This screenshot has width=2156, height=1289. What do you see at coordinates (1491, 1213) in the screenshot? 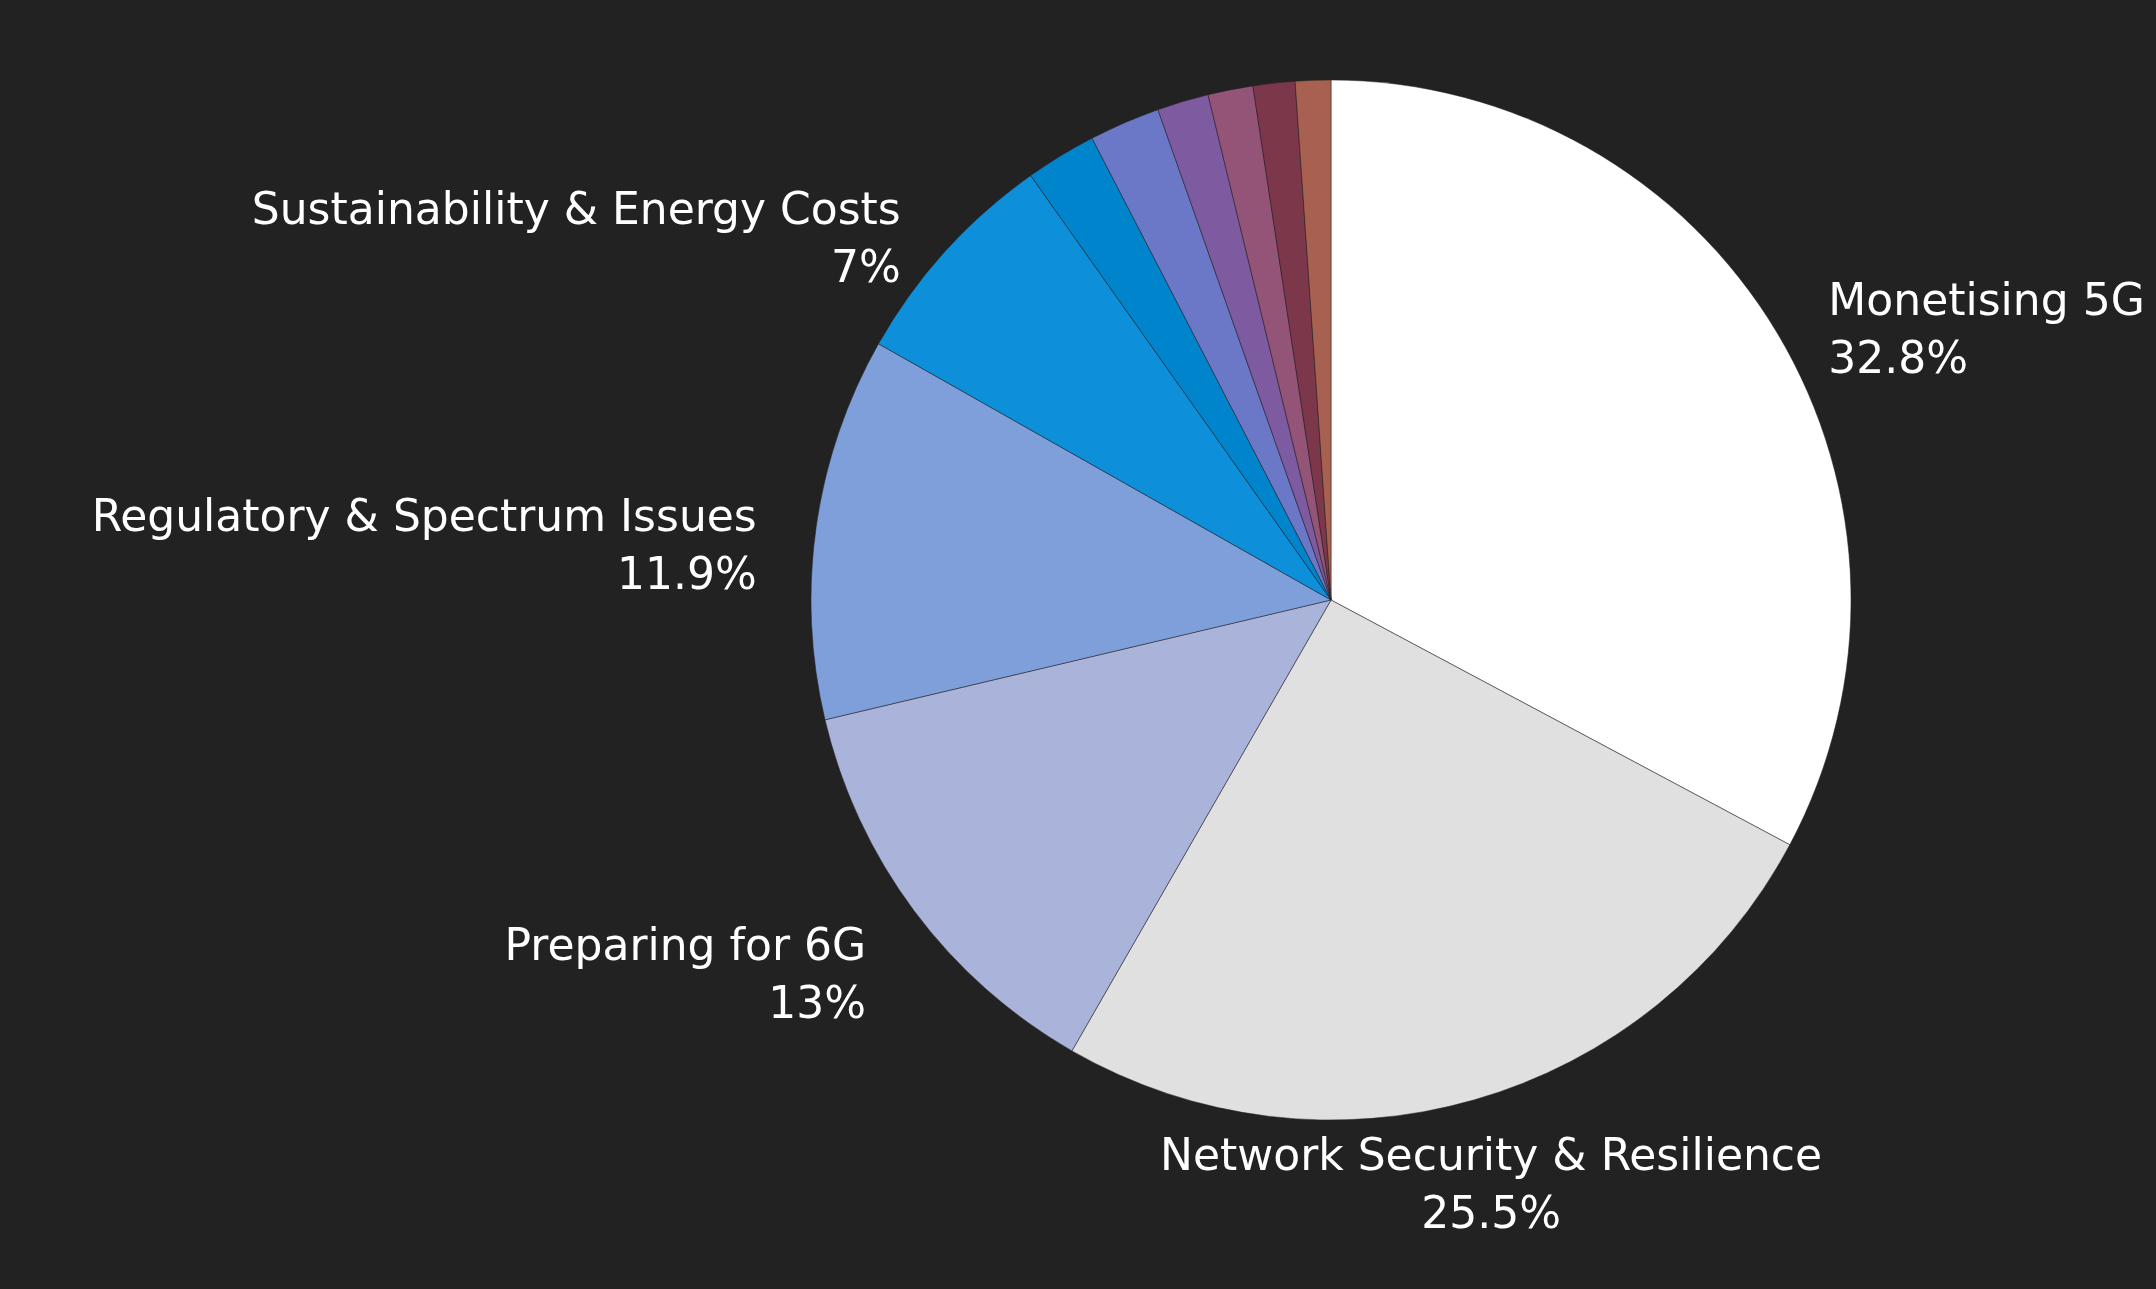
I see `data-label: 25.5%` at bounding box center [1491, 1213].